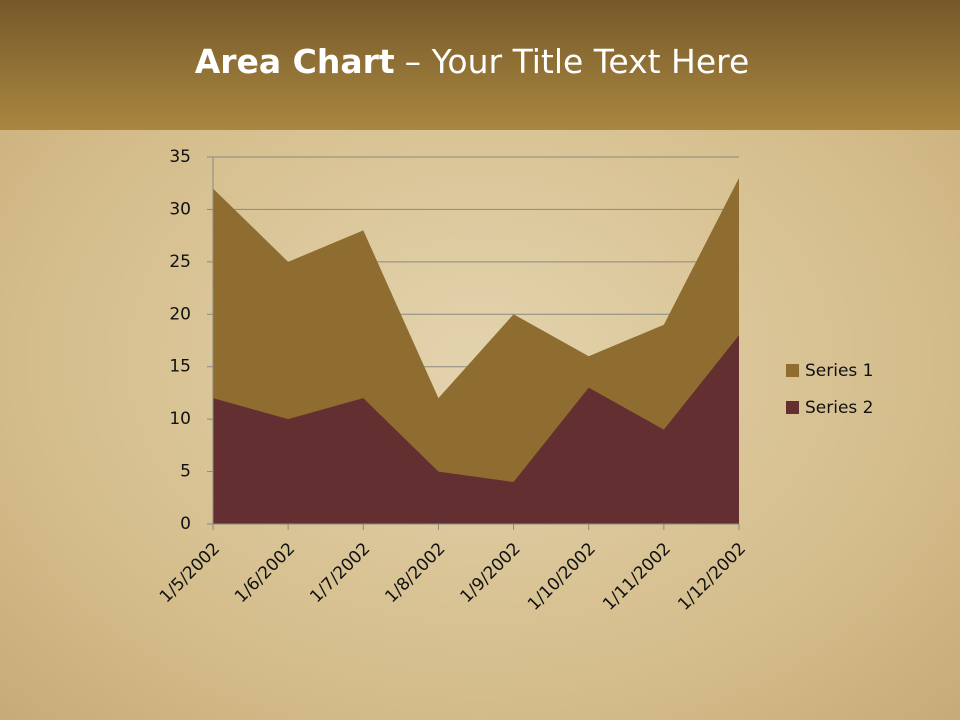 This screenshot has width=960, height=720. Describe the element at coordinates (295, 61) in the screenshot. I see `title-bold: Area Chart` at that location.